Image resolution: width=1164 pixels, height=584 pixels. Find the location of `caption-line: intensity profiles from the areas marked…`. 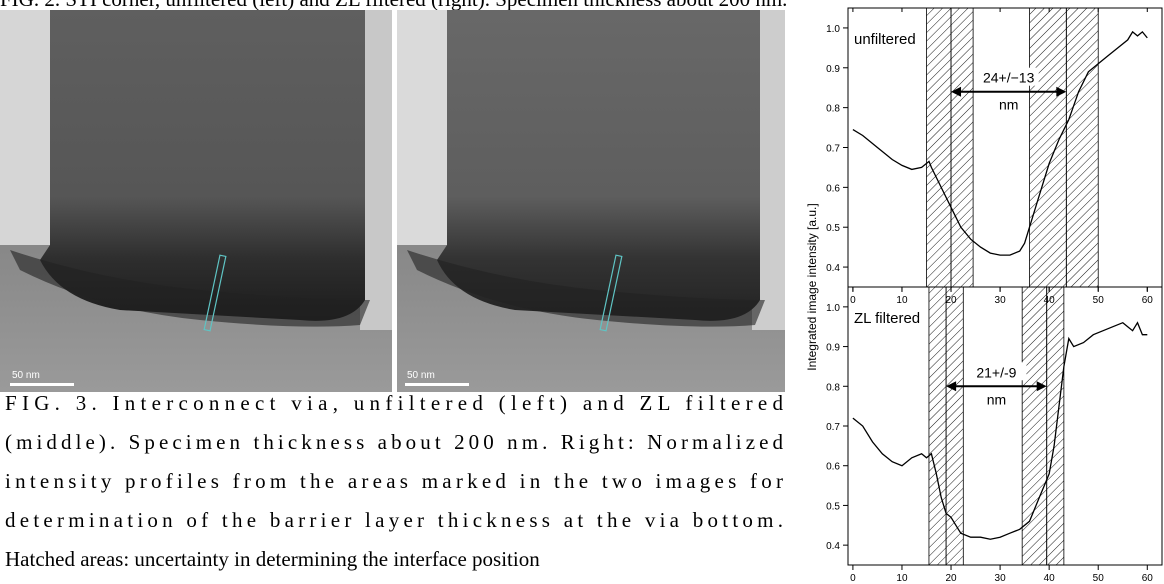

caption-line: intensity profiles from the areas marked… is located at coordinates (394, 481).